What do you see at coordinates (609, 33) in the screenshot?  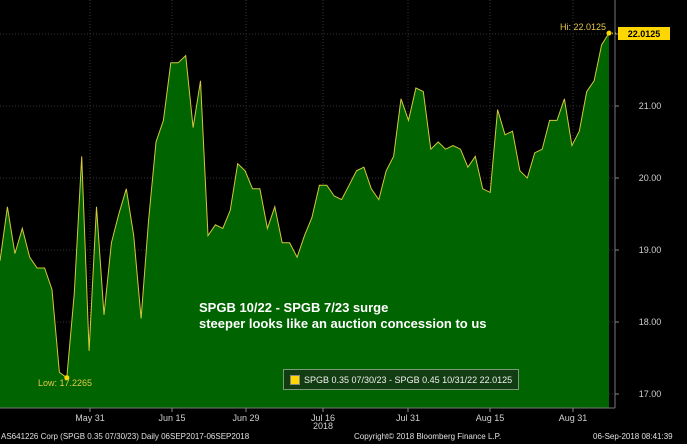 I see `high-marker` at bounding box center [609, 33].